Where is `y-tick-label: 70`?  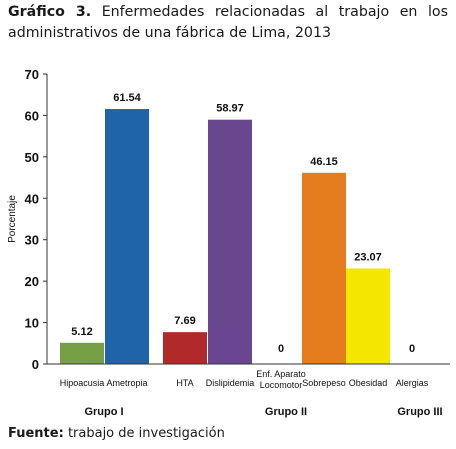 y-tick-label: 70 is located at coordinates (32, 74).